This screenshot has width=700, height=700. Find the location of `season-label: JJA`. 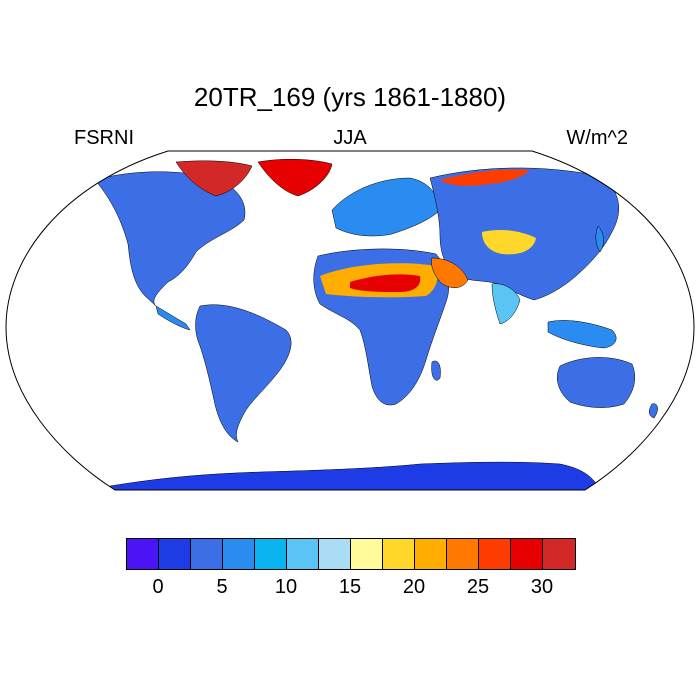

season-label: JJA is located at coordinates (350, 138).